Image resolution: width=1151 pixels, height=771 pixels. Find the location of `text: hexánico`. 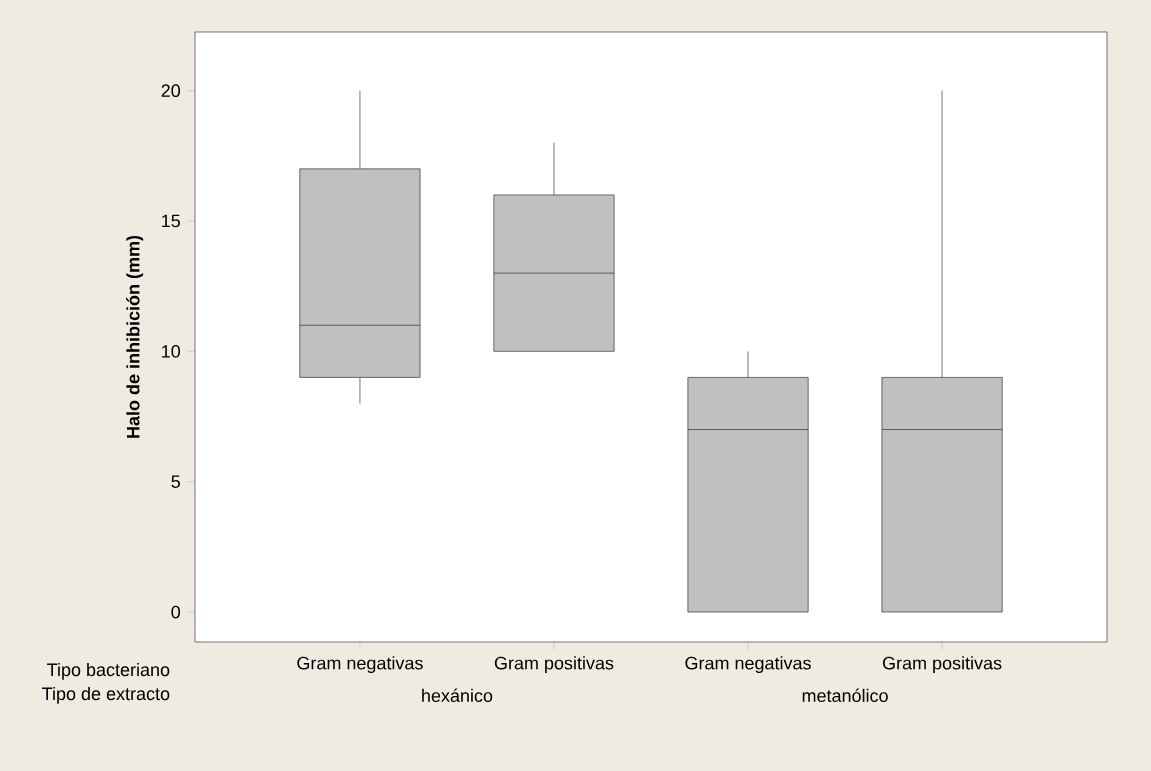

text: hexánico is located at coordinates (457, 695).